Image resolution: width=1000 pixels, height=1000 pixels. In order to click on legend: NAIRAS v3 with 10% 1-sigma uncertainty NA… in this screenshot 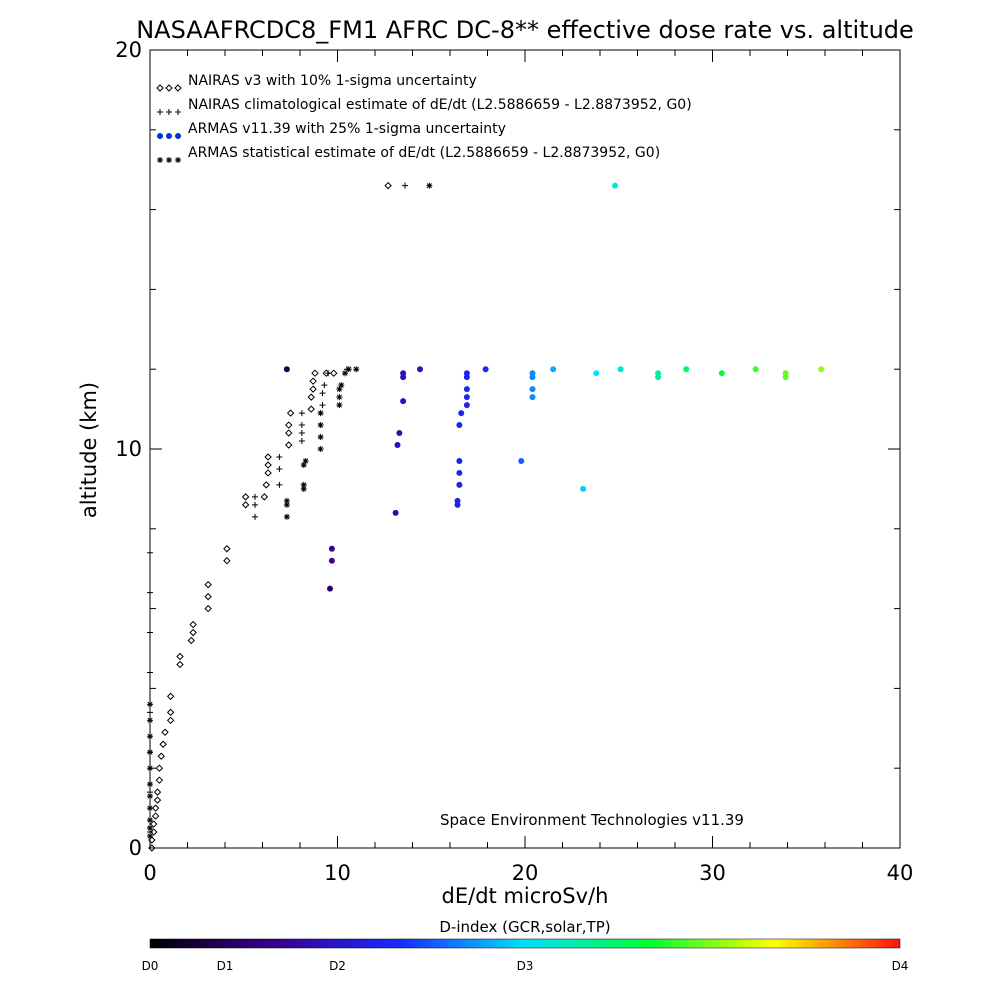, I will do `click(424, 118)`.